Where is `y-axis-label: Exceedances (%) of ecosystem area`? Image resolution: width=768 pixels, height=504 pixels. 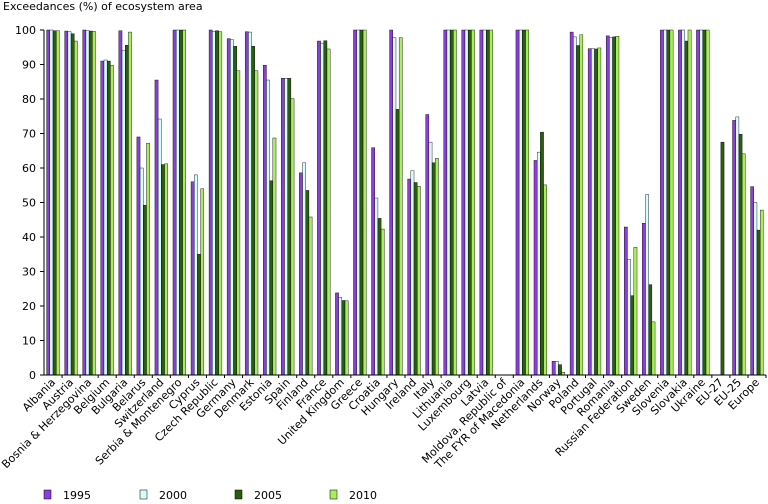 y-axis-label: Exceedances (%) of ecosystem area is located at coordinates (103, 6).